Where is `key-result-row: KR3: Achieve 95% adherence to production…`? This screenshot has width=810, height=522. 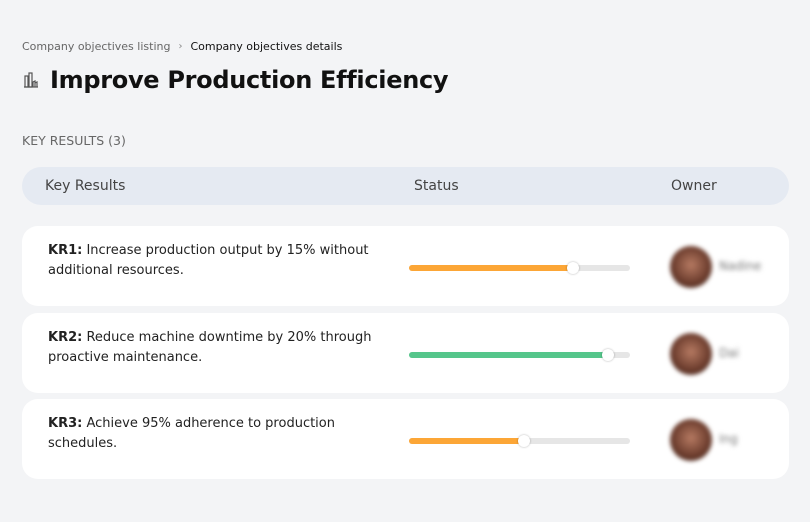 key-result-row: KR3: Achieve 95% adherence to production… is located at coordinates (405, 439).